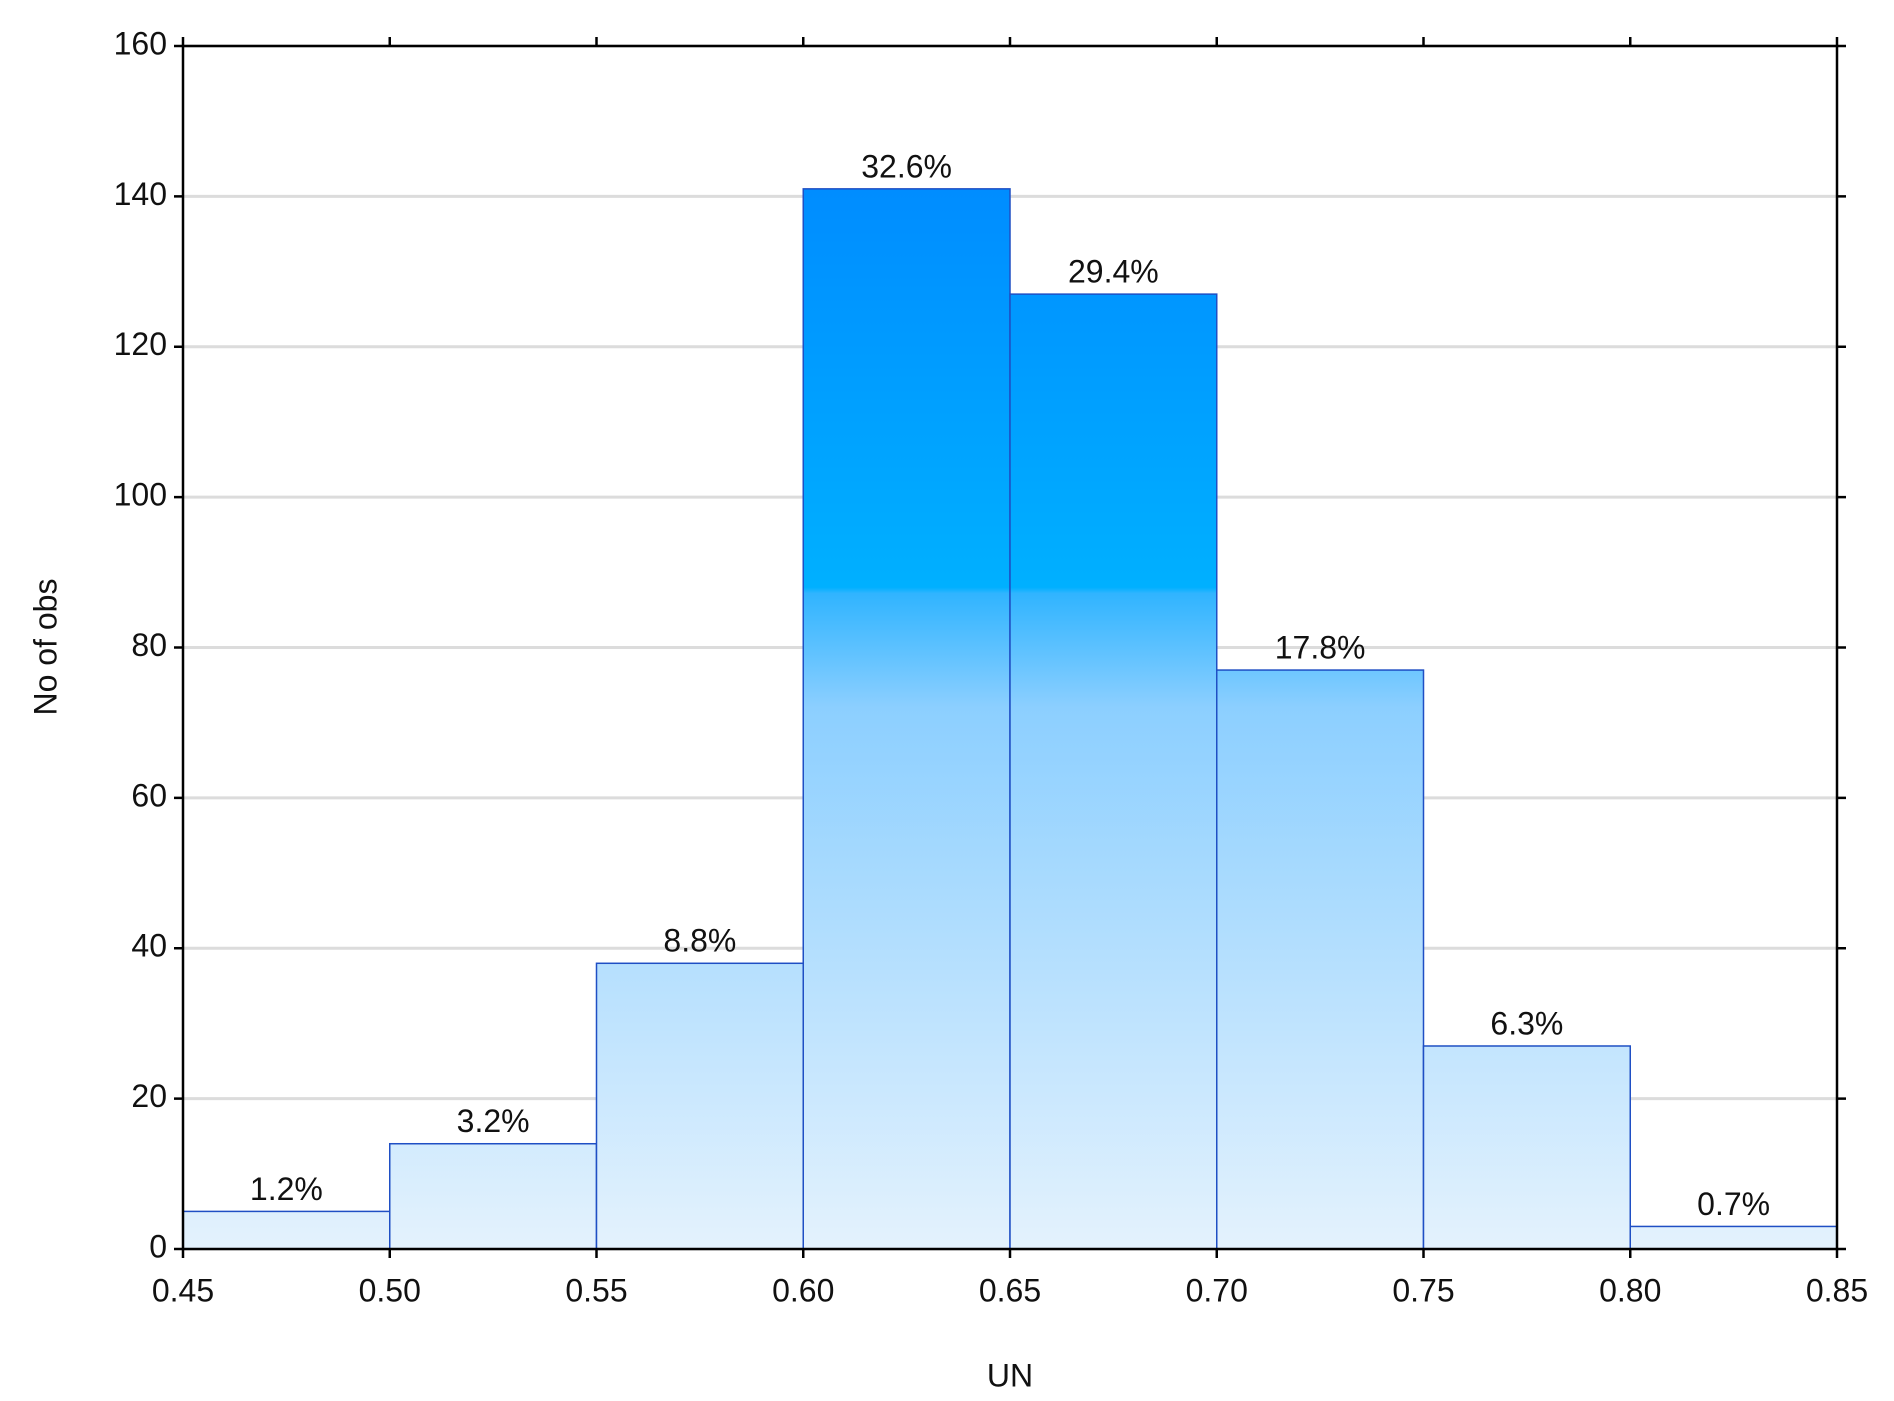 This screenshot has width=1894, height=1401. Describe the element at coordinates (183, 1290) in the screenshot. I see `x-tick-label: 0.45` at that location.